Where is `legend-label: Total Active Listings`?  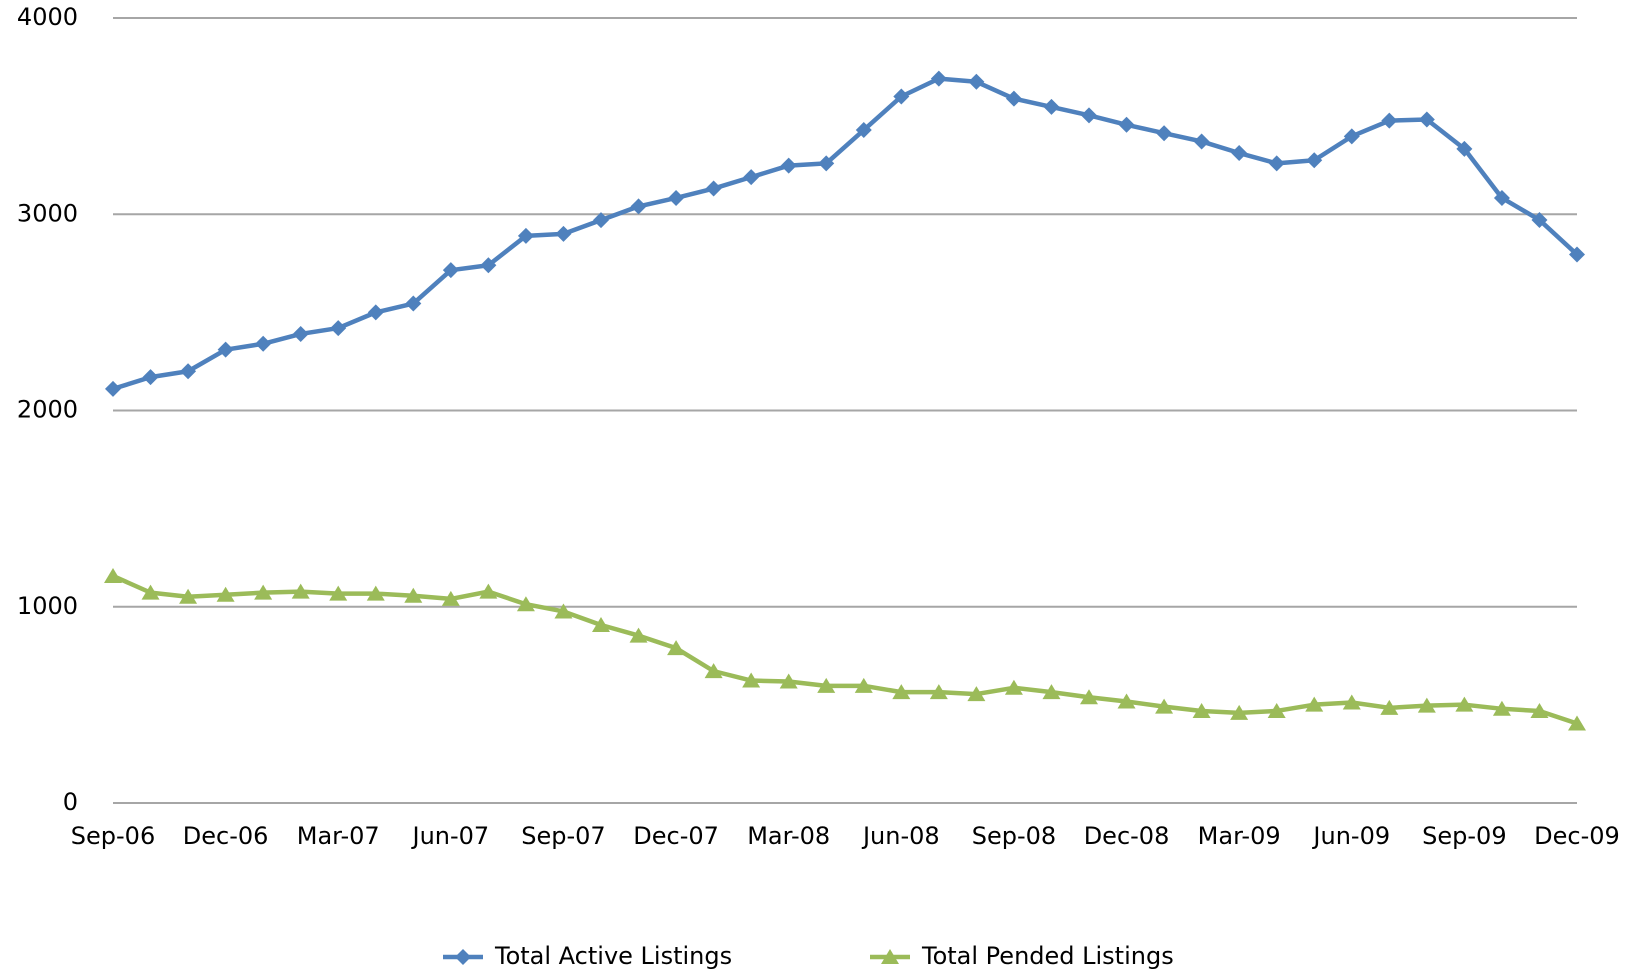 legend-label: Total Active Listings is located at coordinates (613, 955).